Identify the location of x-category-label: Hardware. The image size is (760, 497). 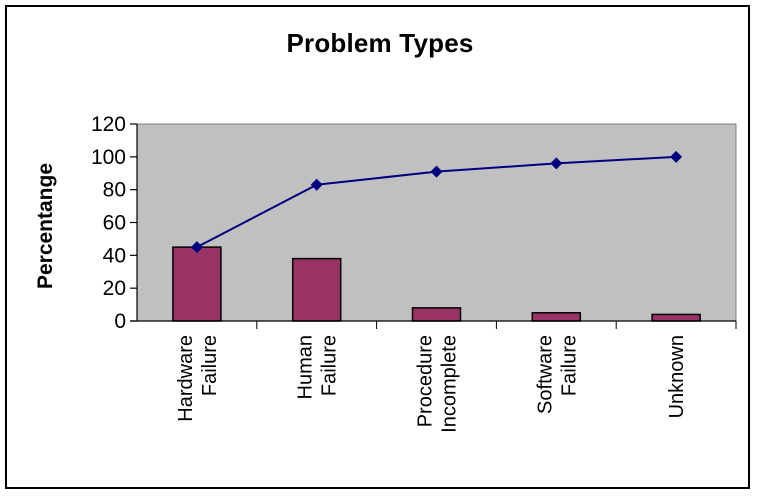
(186, 378).